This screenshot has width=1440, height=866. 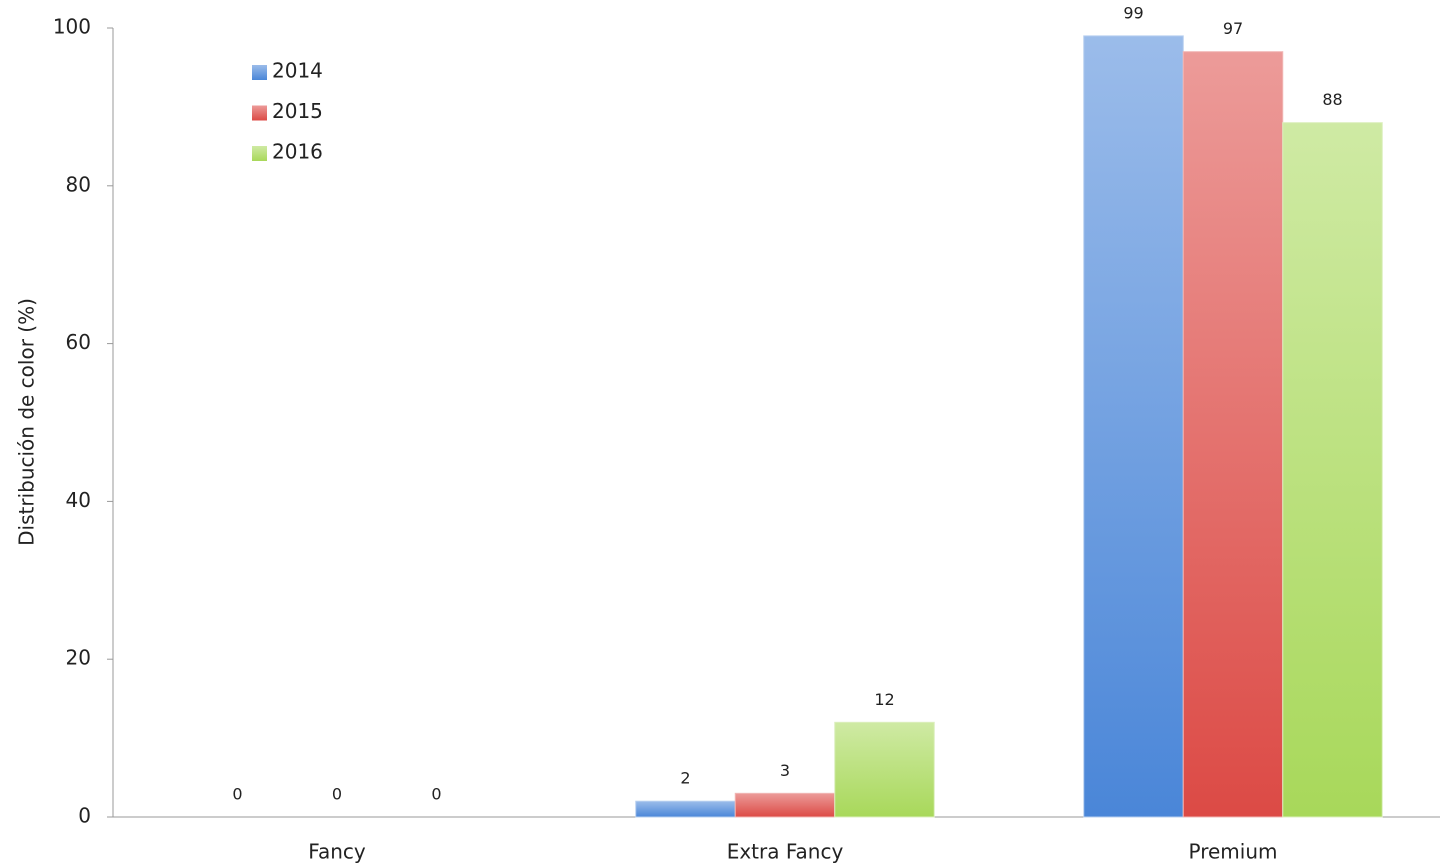 I want to click on y-tick-label: 80, so click(x=78, y=184).